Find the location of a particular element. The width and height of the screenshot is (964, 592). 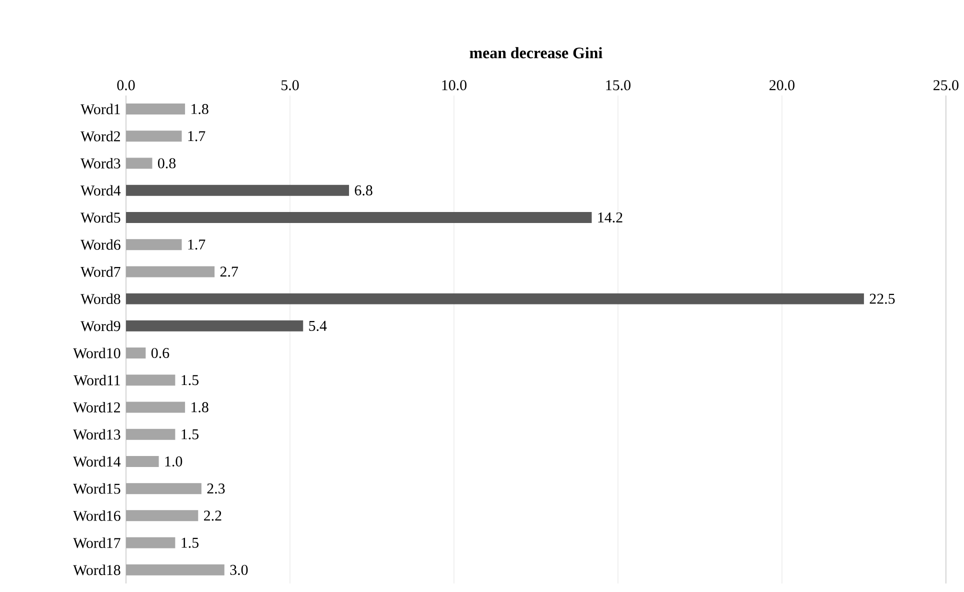

data-label: 2.3 is located at coordinates (216, 489).